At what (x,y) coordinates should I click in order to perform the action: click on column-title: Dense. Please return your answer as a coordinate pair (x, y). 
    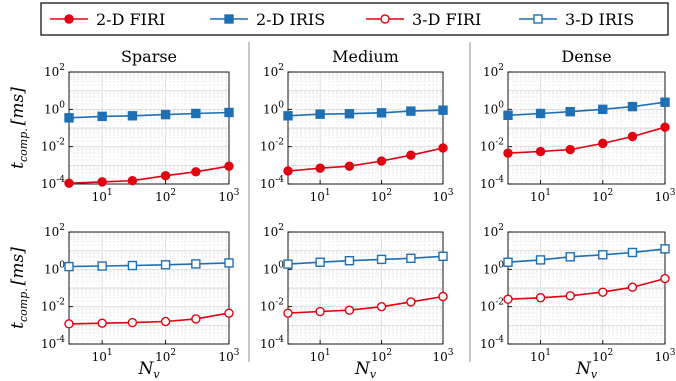
    Looking at the image, I should click on (586, 56).